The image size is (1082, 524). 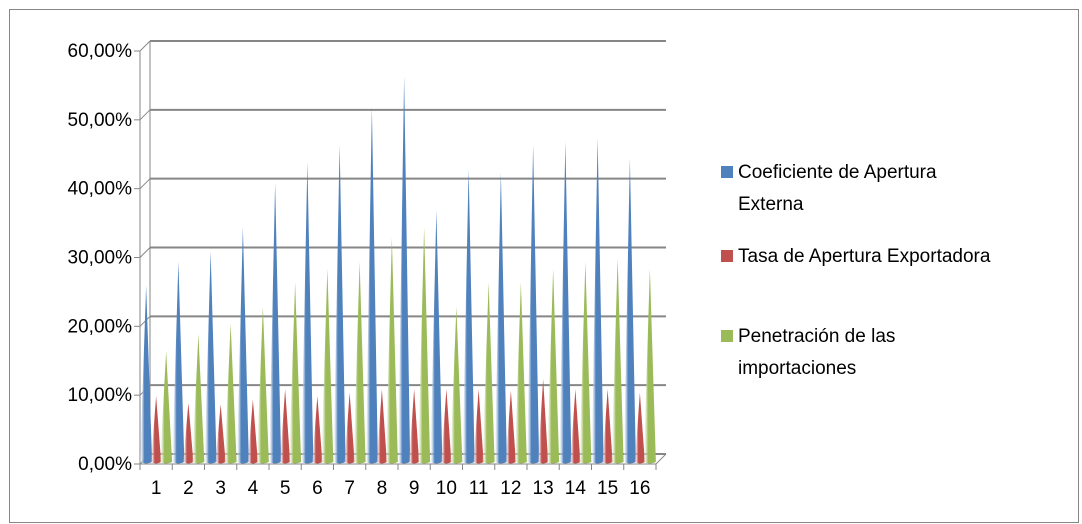 I want to click on y-tick-label: 0,00%, so click(x=105, y=464).